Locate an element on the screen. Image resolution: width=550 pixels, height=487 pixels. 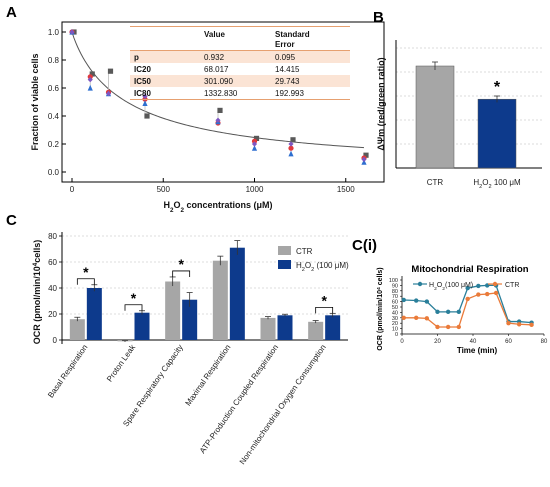
panel-label-c: C is located at coordinates (11, 220).